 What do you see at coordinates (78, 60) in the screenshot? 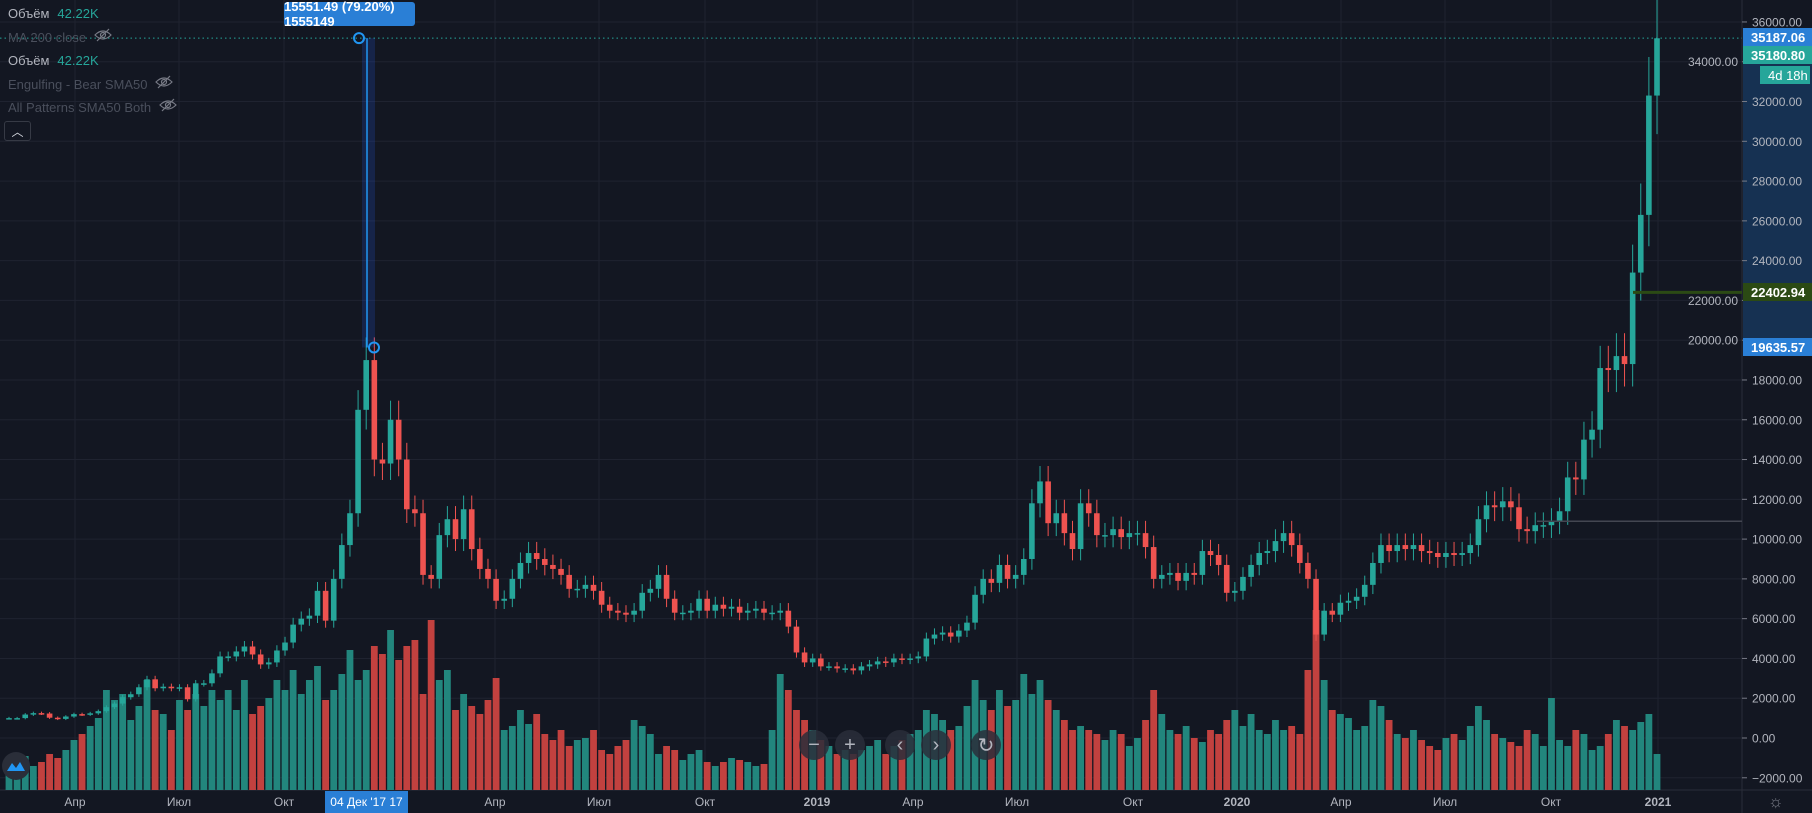
I see `legend-value: 42.22K` at bounding box center [78, 60].